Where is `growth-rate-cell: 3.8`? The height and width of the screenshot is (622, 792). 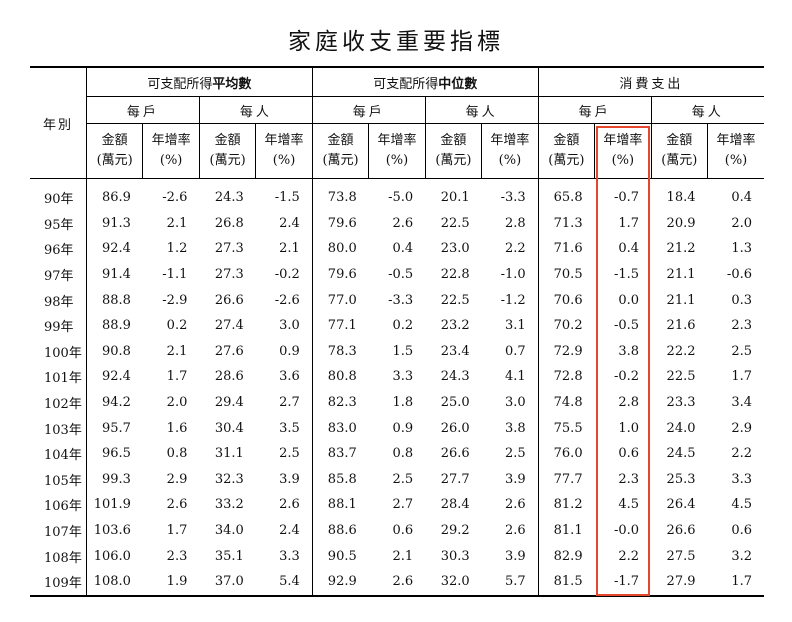
growth-rate-cell: 3.8 is located at coordinates (515, 428).